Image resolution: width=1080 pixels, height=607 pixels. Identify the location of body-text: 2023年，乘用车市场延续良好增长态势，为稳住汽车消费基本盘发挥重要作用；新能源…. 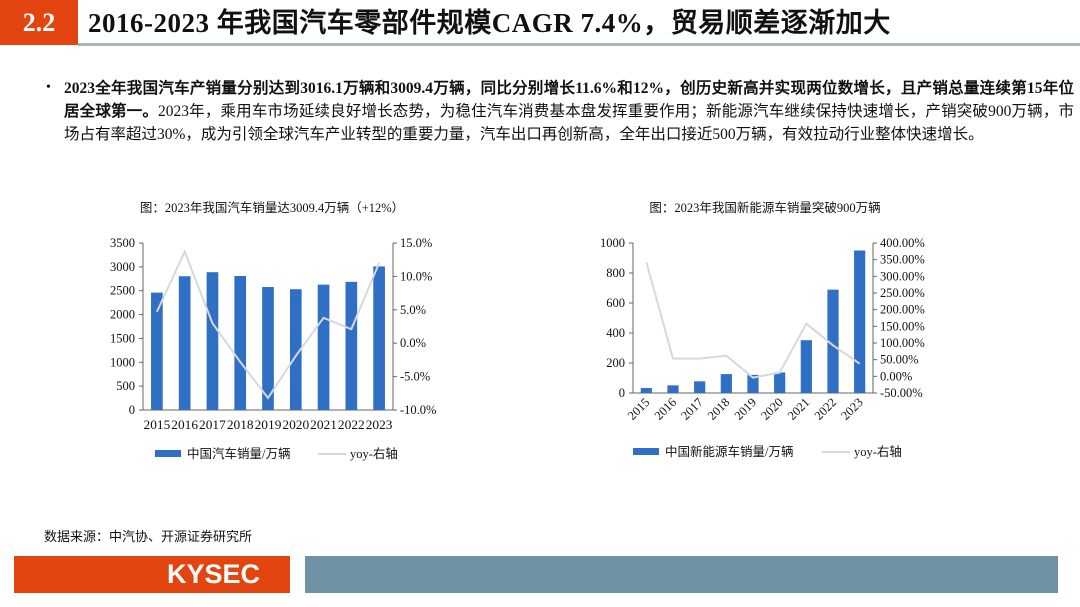
(569, 123).